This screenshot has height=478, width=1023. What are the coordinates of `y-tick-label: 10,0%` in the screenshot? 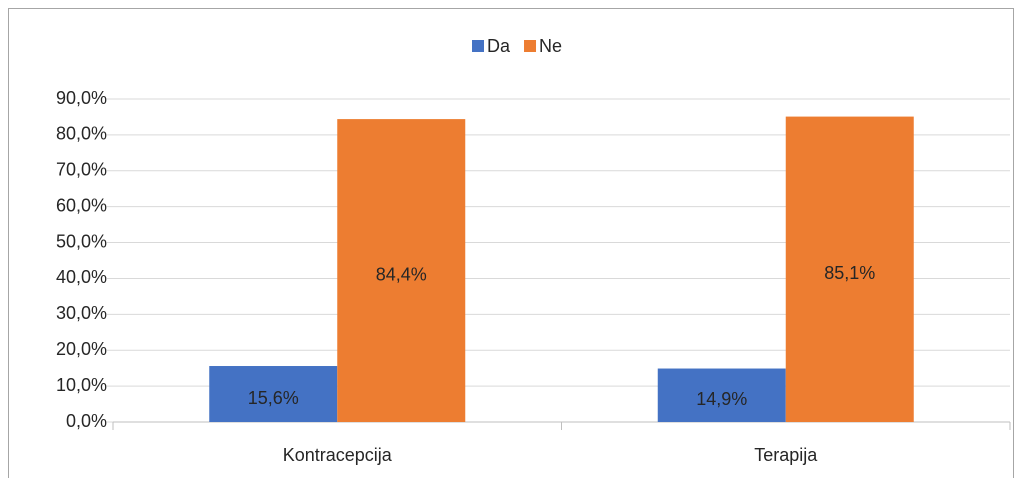 It's located at (81, 385).